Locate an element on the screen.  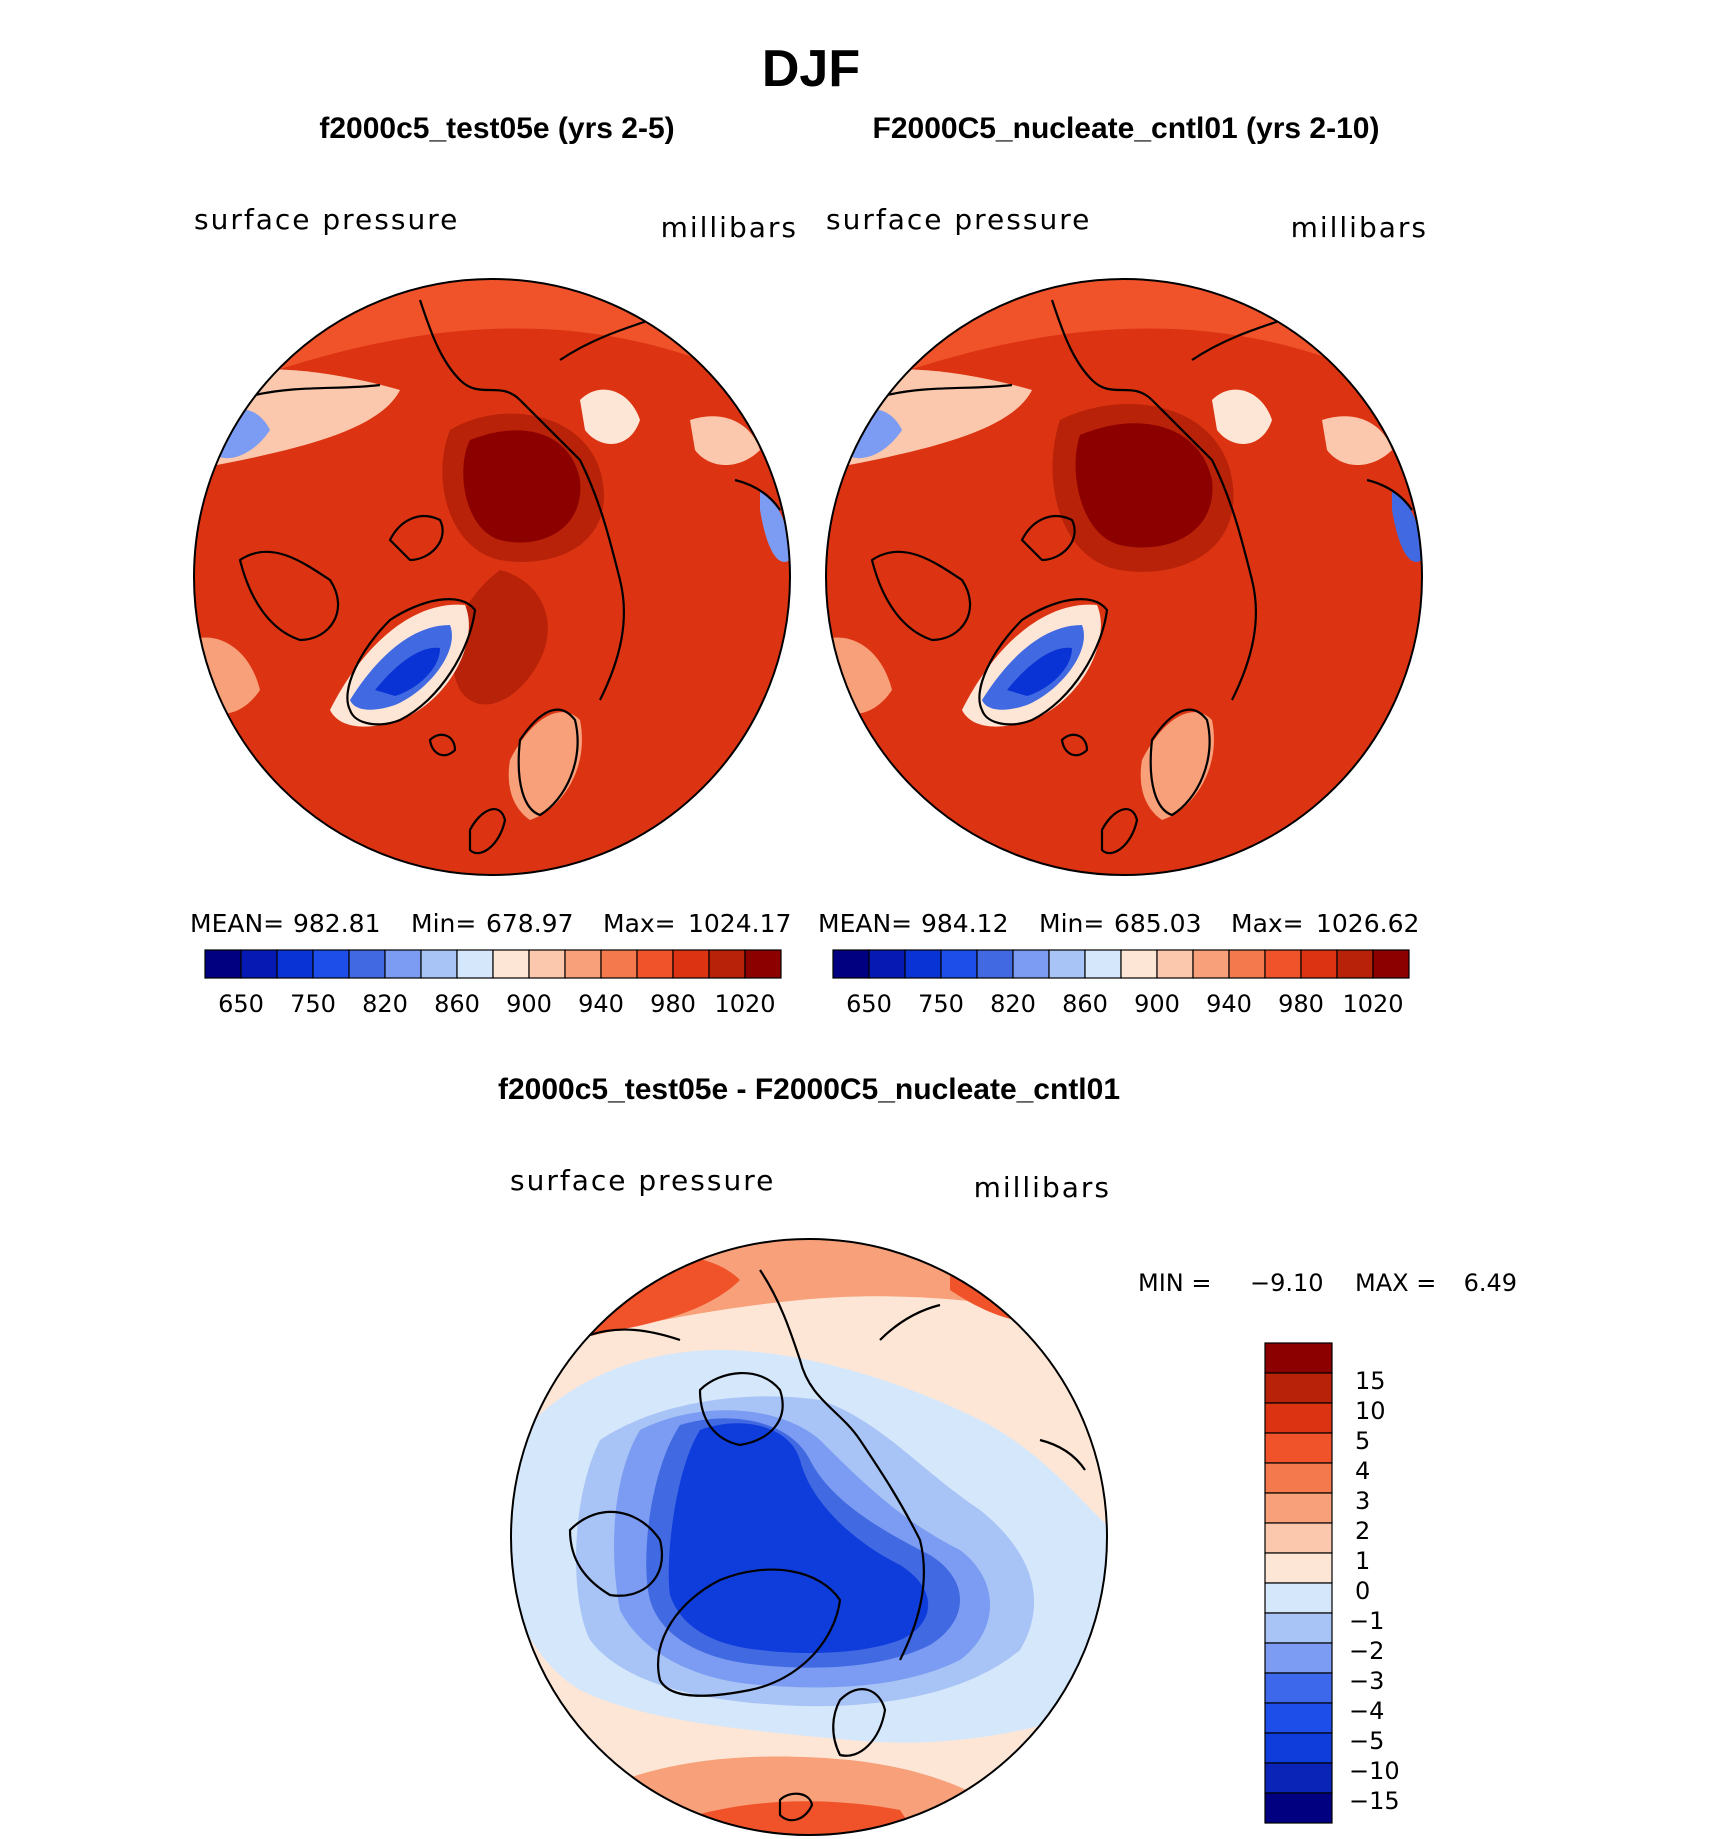
colorbar-tick: 1 is located at coordinates (1362, 1561).